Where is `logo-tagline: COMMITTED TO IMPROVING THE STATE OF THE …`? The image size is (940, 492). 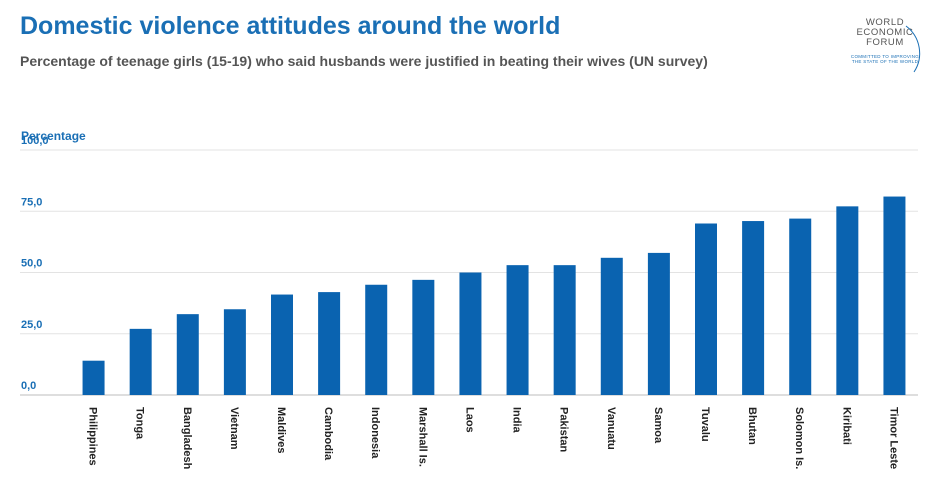
logo-tagline: COMMITTED TO IMPROVING THE STATE OF THE … is located at coordinates (885, 59).